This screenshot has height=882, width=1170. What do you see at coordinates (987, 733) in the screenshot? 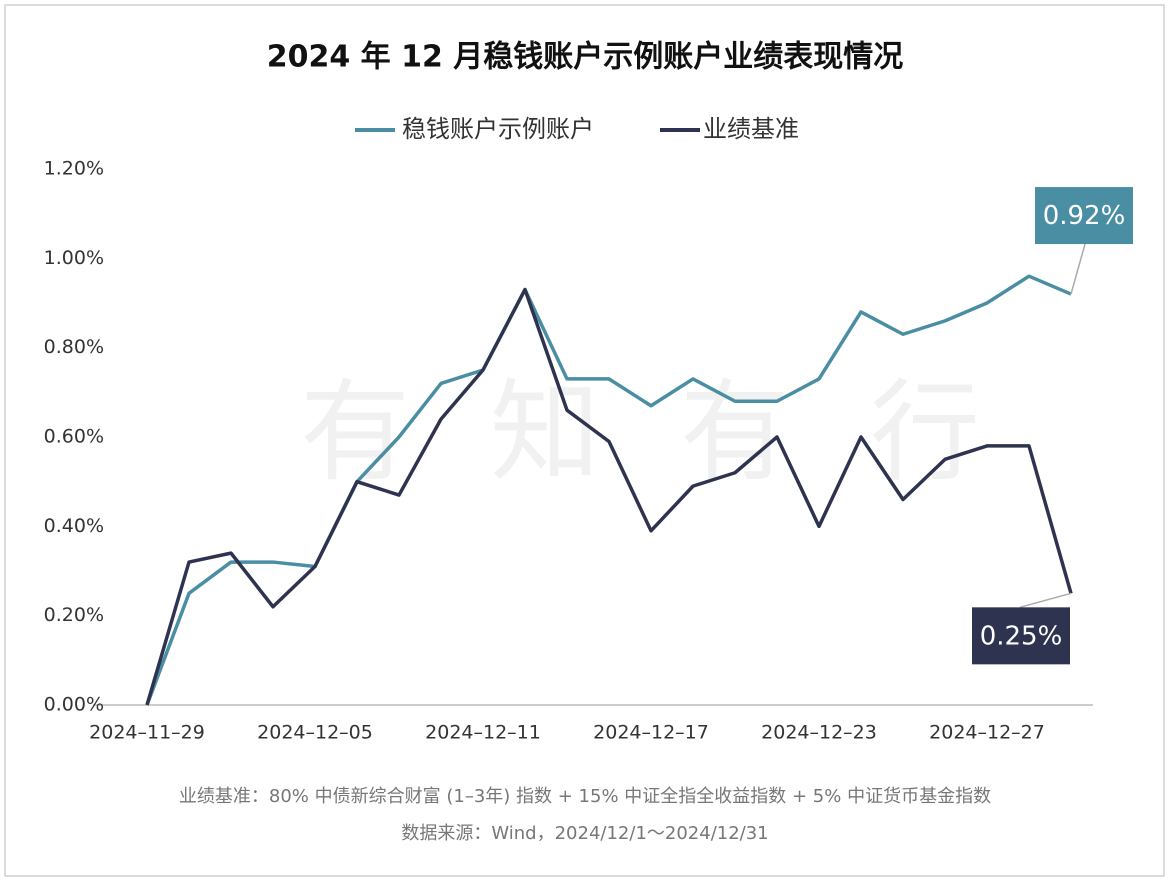
I see `x-tick-label: 2024–12–27` at bounding box center [987, 733].